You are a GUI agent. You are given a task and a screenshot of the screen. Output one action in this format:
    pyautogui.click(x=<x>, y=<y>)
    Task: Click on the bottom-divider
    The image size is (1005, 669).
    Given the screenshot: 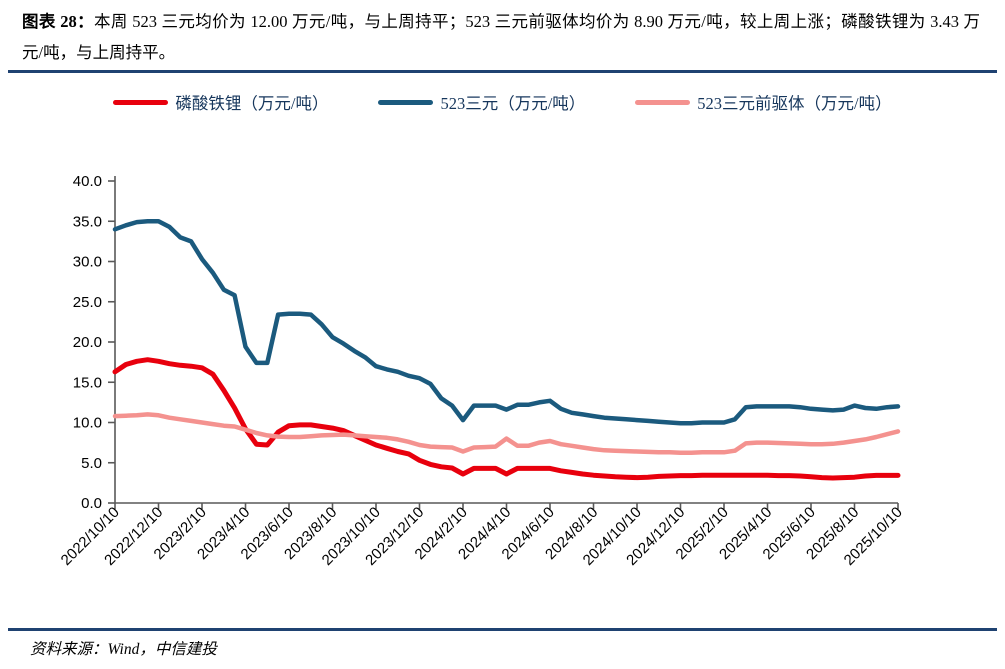 What is the action you would take?
    pyautogui.click(x=502, y=629)
    